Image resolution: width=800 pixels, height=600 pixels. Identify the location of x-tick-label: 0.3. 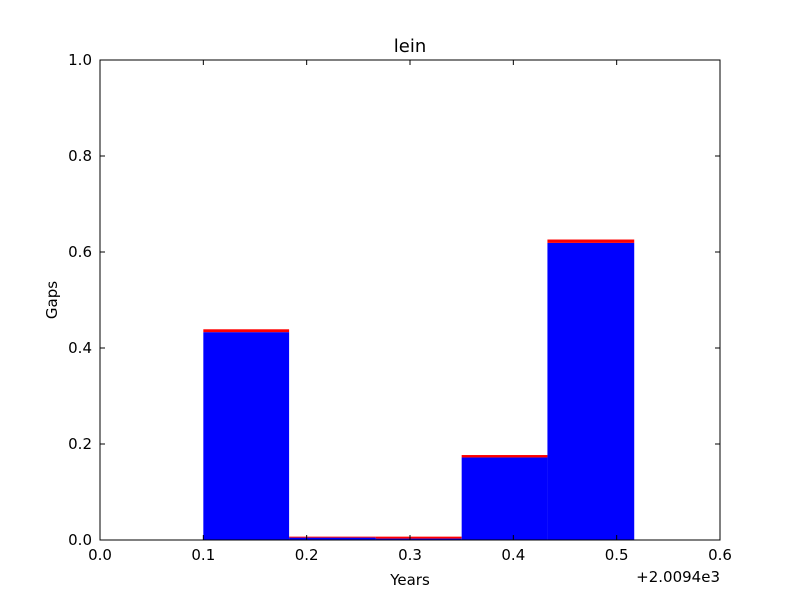
(410, 555).